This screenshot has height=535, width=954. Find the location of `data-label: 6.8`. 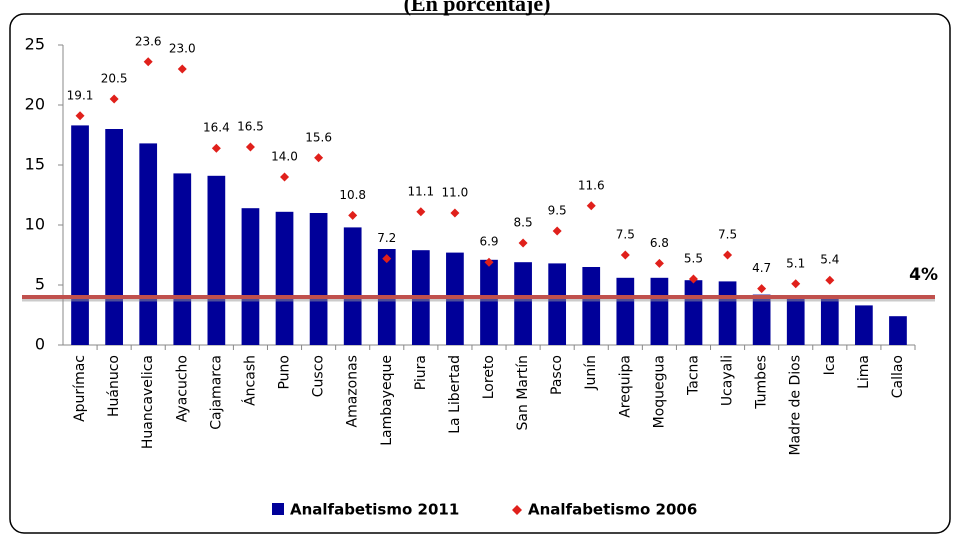

data-label: 6.8 is located at coordinates (659, 243).